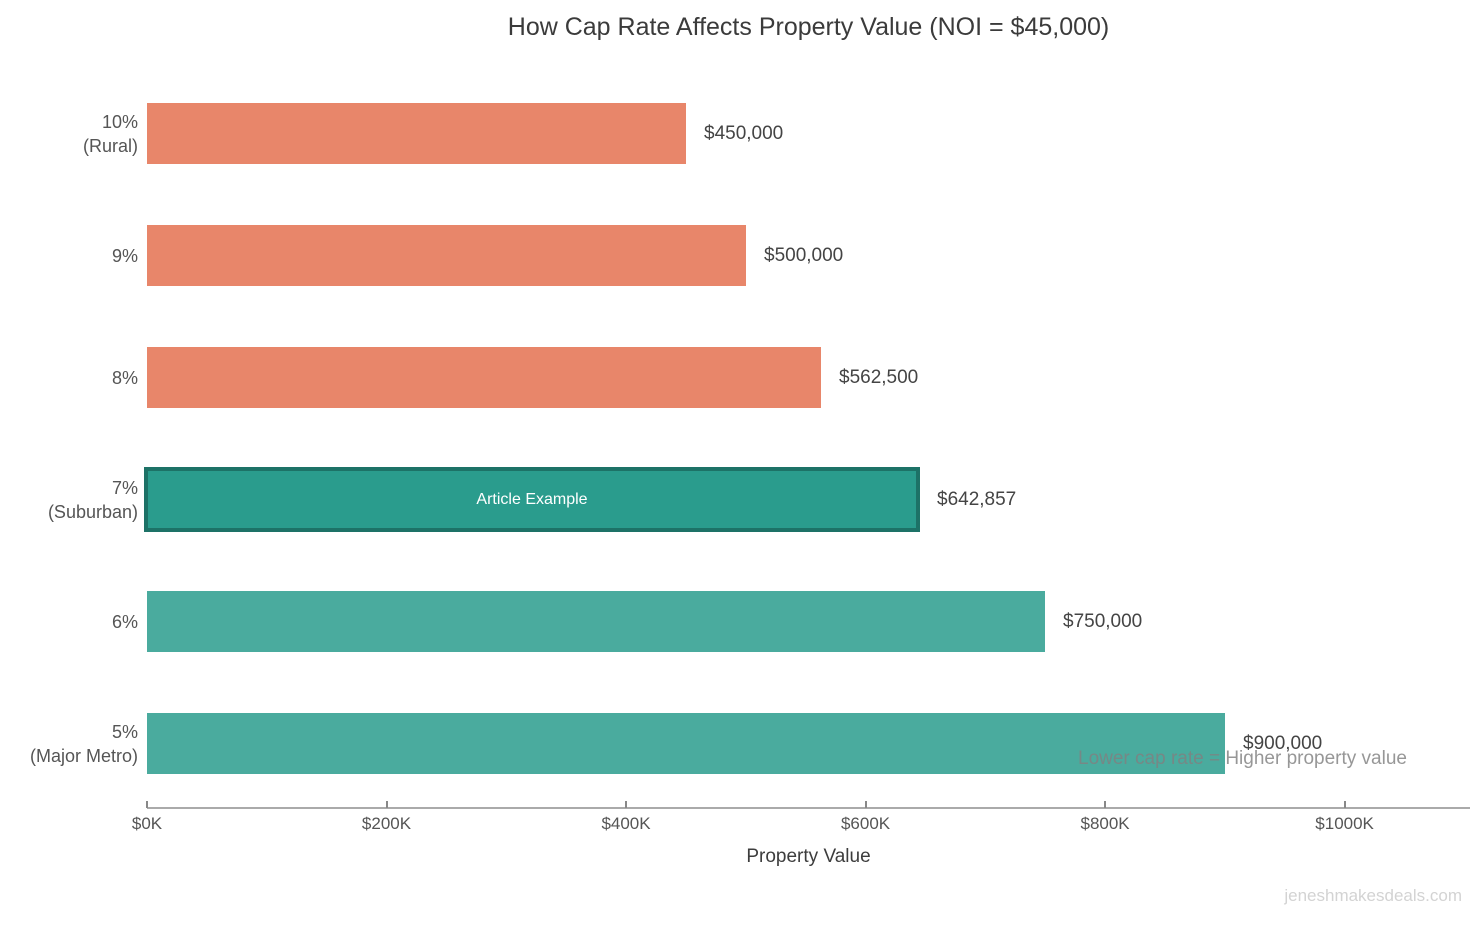 This screenshot has width=1484, height=925. Describe the element at coordinates (119, 121) in the screenshot. I see `y-axis-label-line: 10%` at that location.